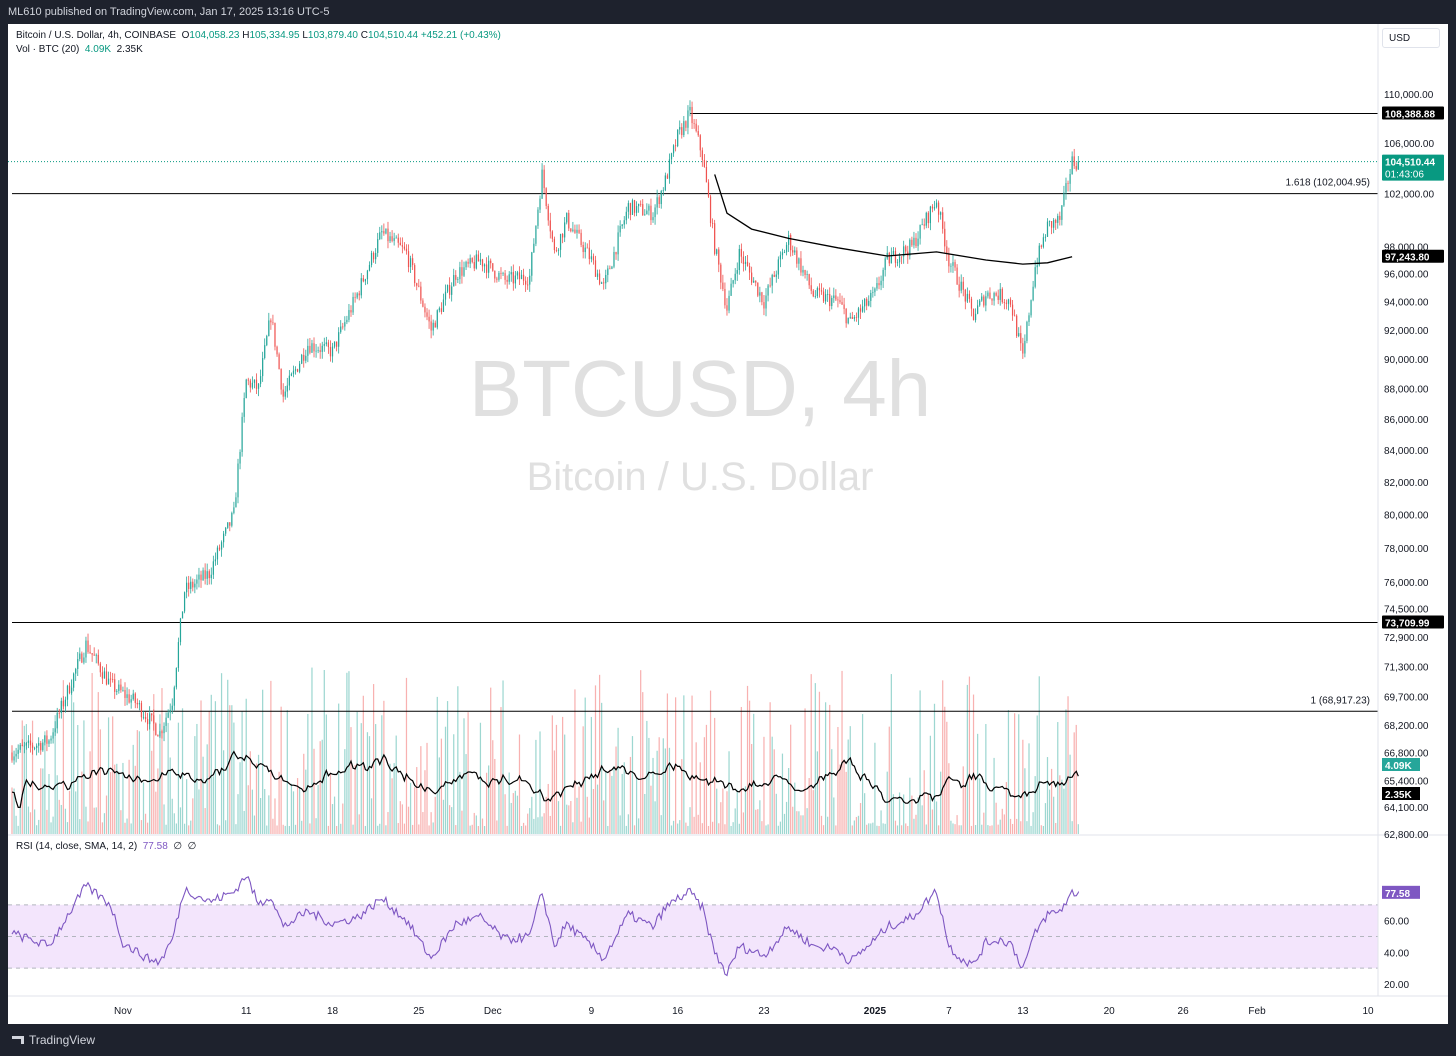  I want to click on price-tick-label: 68,200.00, so click(1406, 726).